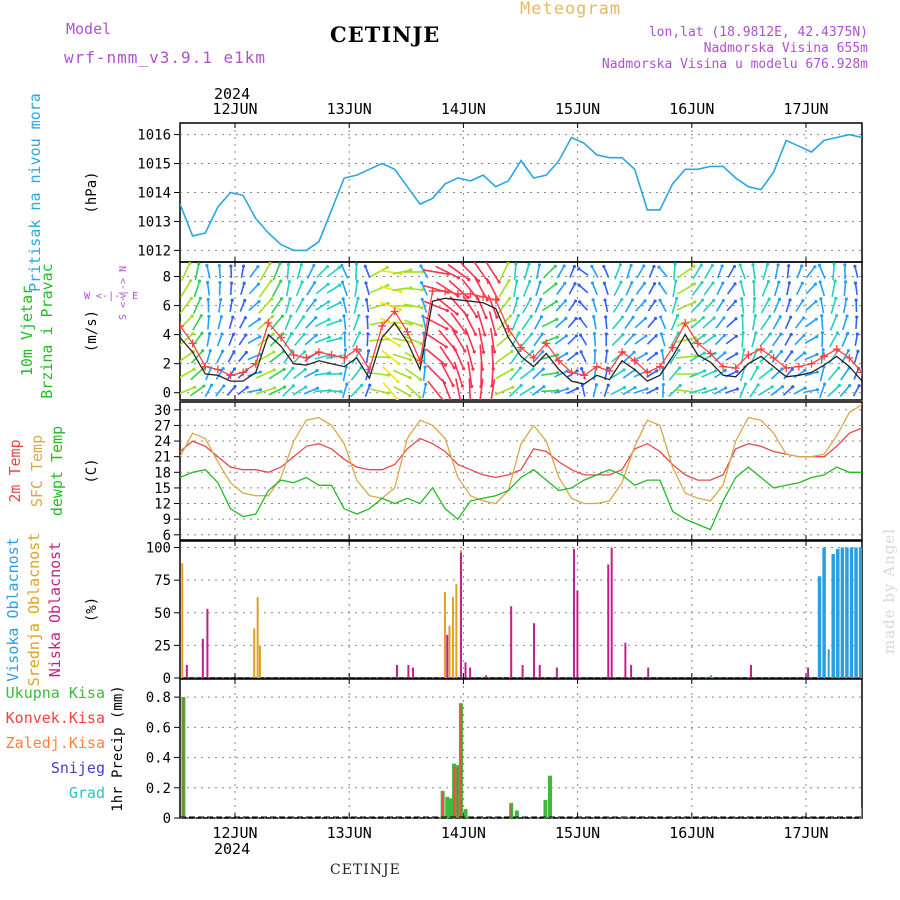 This screenshot has height=900, width=900. Describe the element at coordinates (167, 278) in the screenshot. I see `y-tick-label: 8` at that location.